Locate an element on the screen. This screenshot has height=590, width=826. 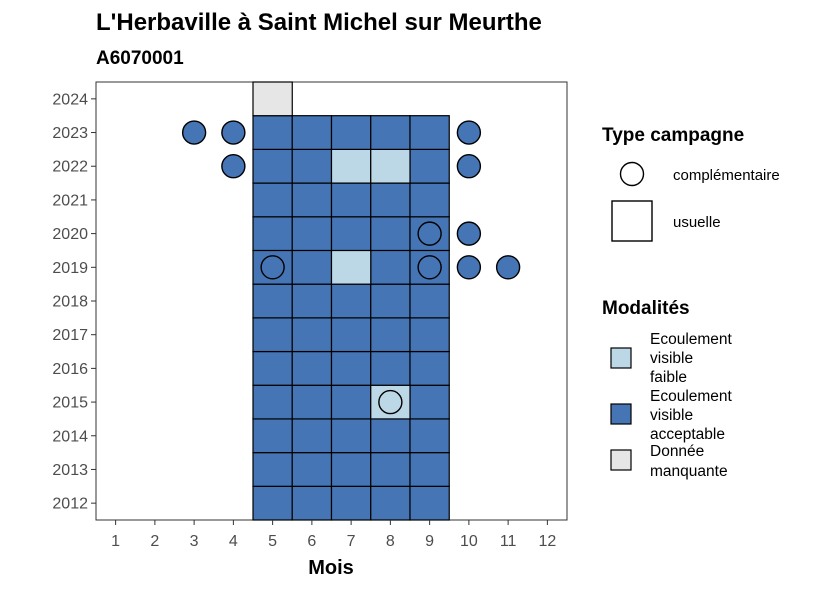
y-tick-label-2012: 2012 is located at coordinates (70, 504).